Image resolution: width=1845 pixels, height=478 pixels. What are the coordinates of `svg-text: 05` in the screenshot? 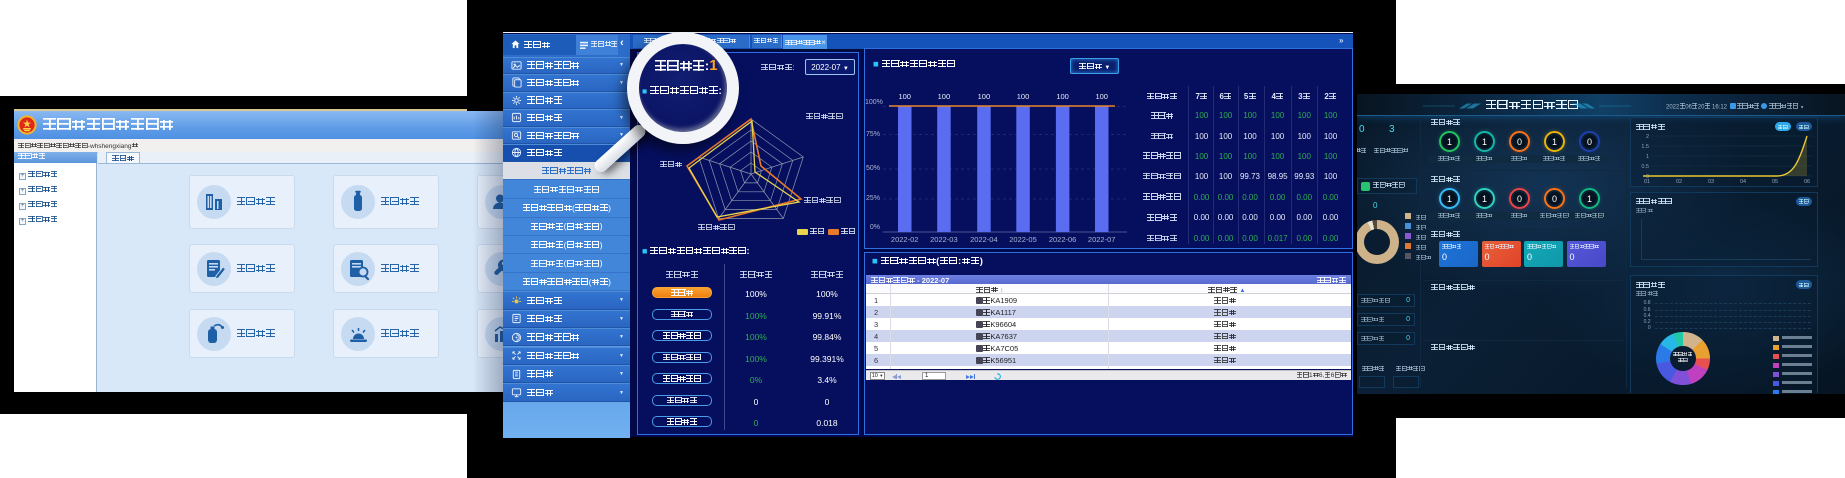 It's located at (1775, 181).